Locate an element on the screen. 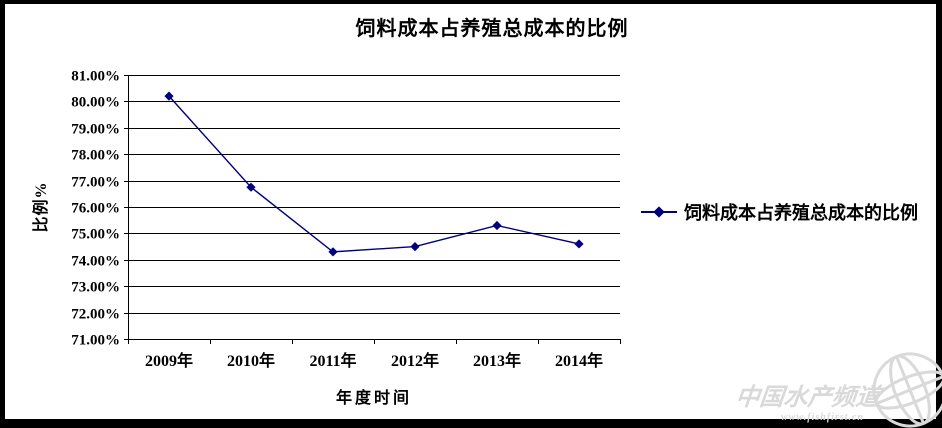 The width and height of the screenshot is (942, 428). x-tick-label: 2011年 is located at coordinates (332, 360).